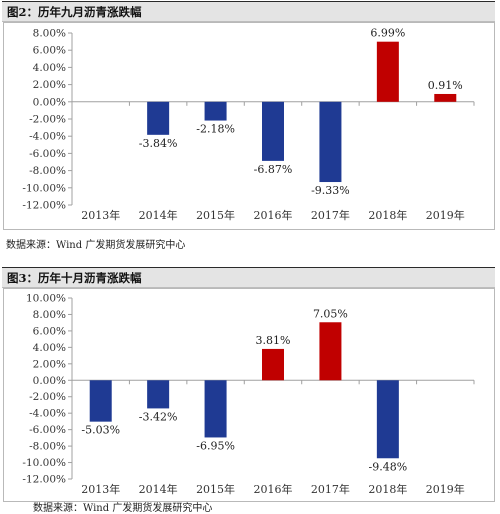 The width and height of the screenshot is (500, 514). Describe the element at coordinates (273, 169) in the screenshot. I see `data-label: -6.87%` at that location.